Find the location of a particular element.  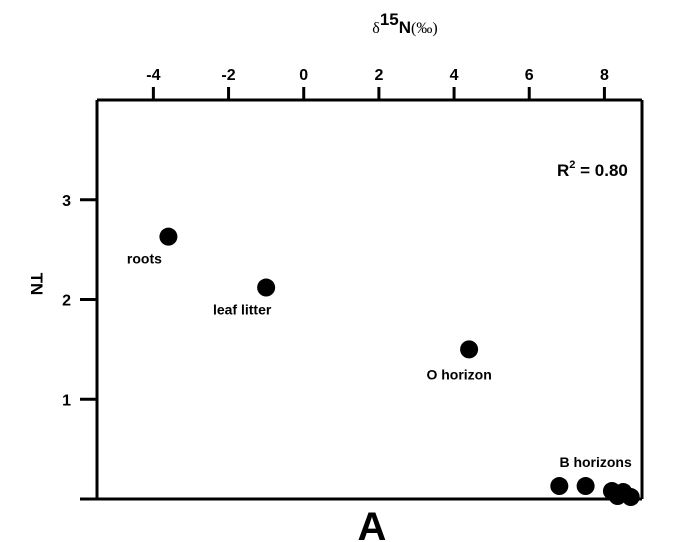

y-tick-label: 1 is located at coordinates (66, 400).